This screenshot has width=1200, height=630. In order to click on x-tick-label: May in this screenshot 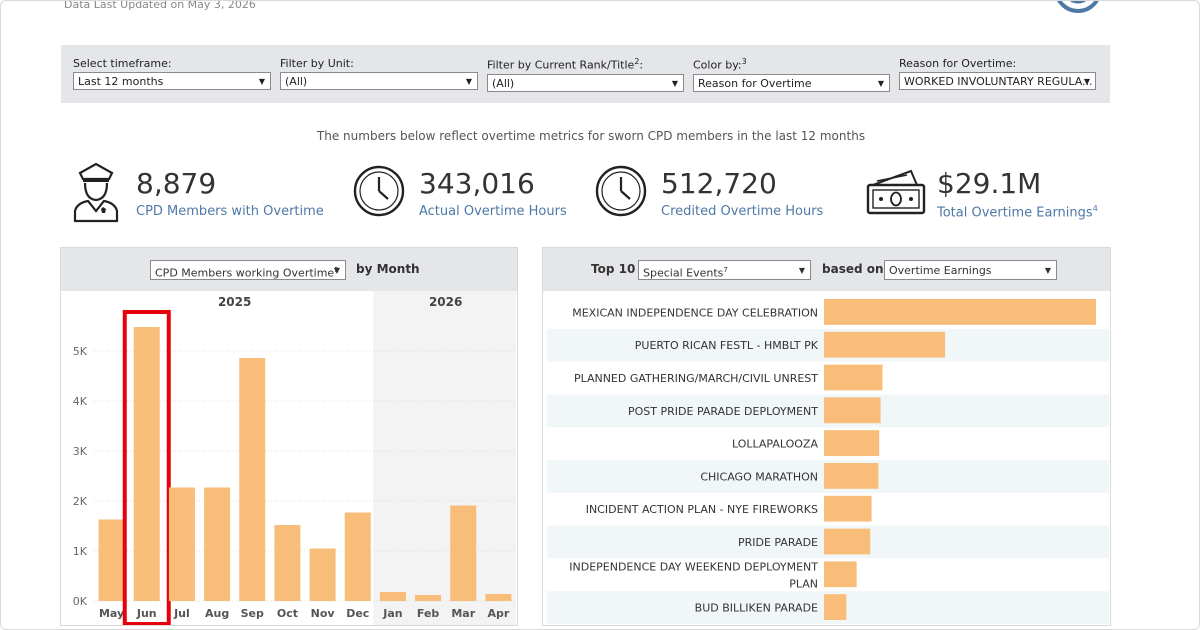, I will do `click(111, 613)`.